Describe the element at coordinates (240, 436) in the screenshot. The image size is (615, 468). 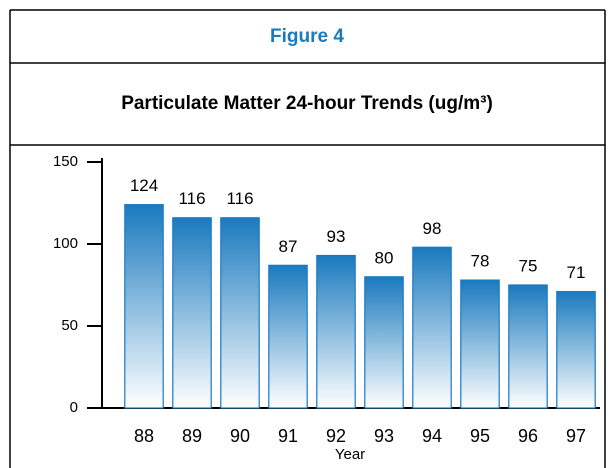
I see `x-tick-label: 90` at that location.